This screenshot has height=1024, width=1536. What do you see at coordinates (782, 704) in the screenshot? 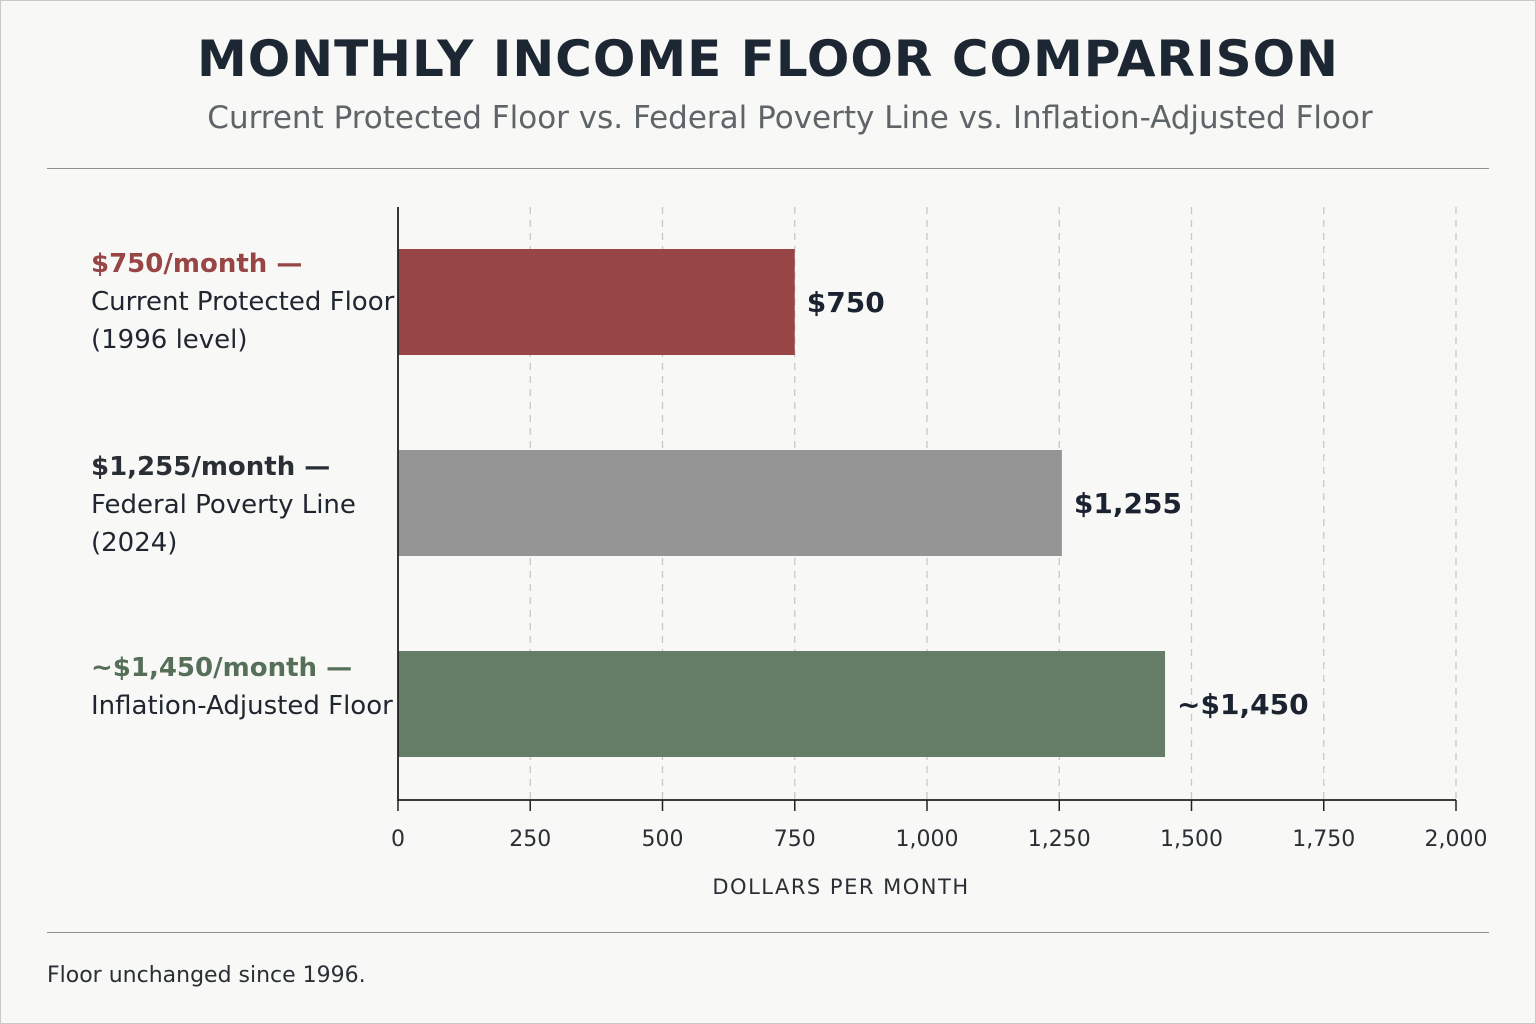
I see `bar-inflation-floor` at bounding box center [782, 704].